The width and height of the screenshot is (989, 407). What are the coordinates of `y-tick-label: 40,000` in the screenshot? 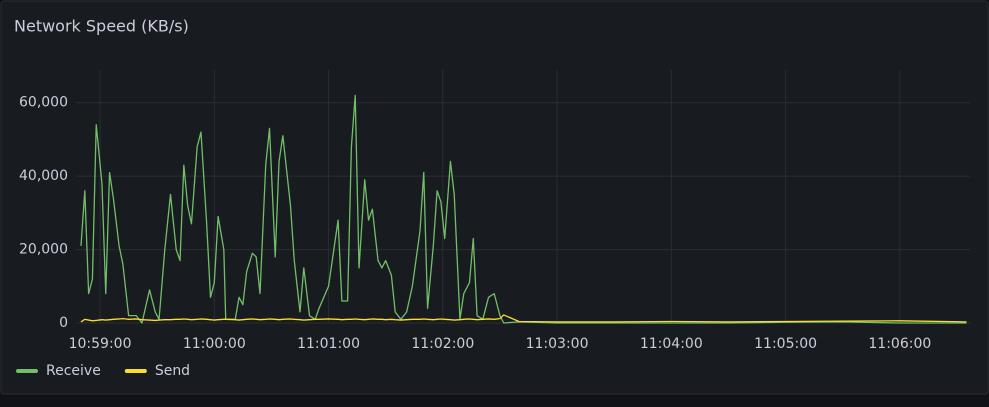 It's located at (43, 176).